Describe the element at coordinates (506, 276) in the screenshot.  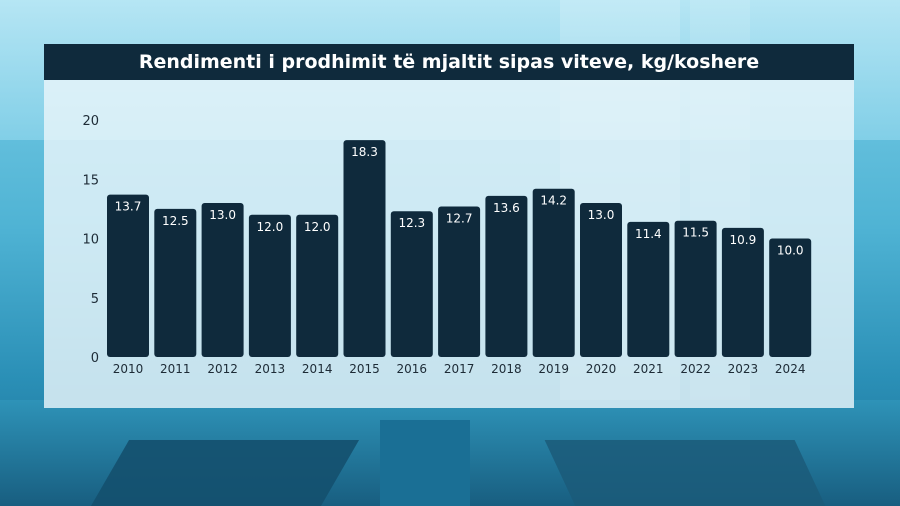
I see `bar-2018` at that location.